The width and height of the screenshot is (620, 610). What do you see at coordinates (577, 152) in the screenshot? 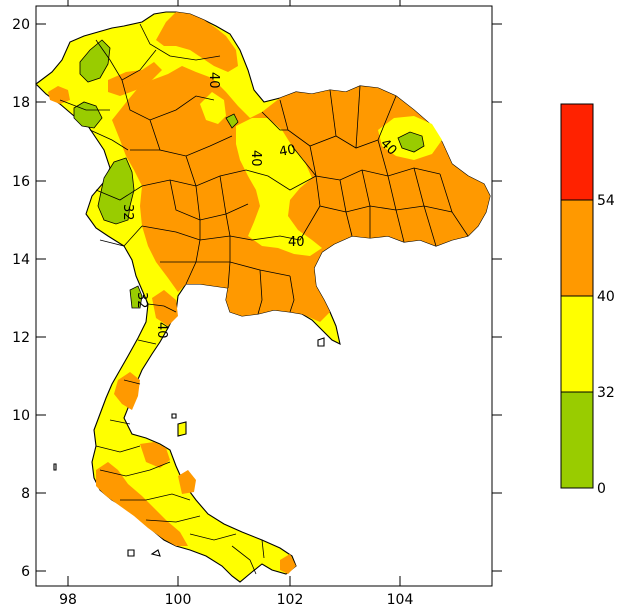
I see `legend-swatch-54plus` at bounding box center [577, 152].